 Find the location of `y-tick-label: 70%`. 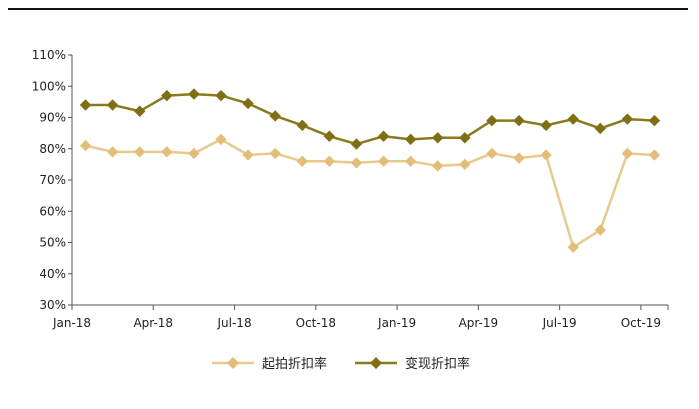

y-tick-label: 70% is located at coordinates (52, 180).